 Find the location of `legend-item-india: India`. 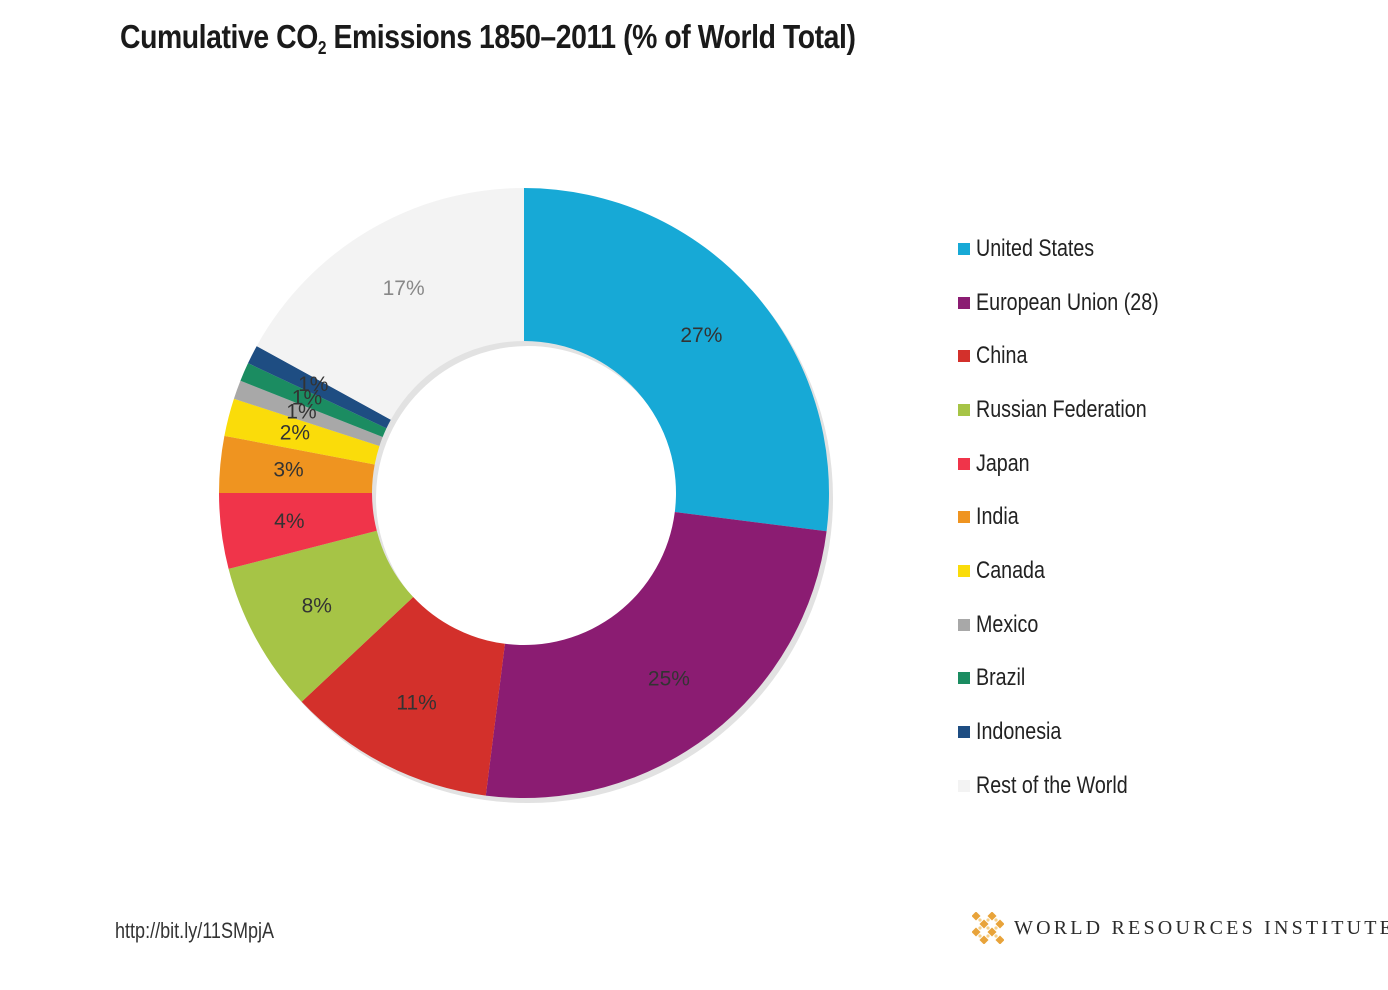

legend-item-india: India is located at coordinates (1078, 517).